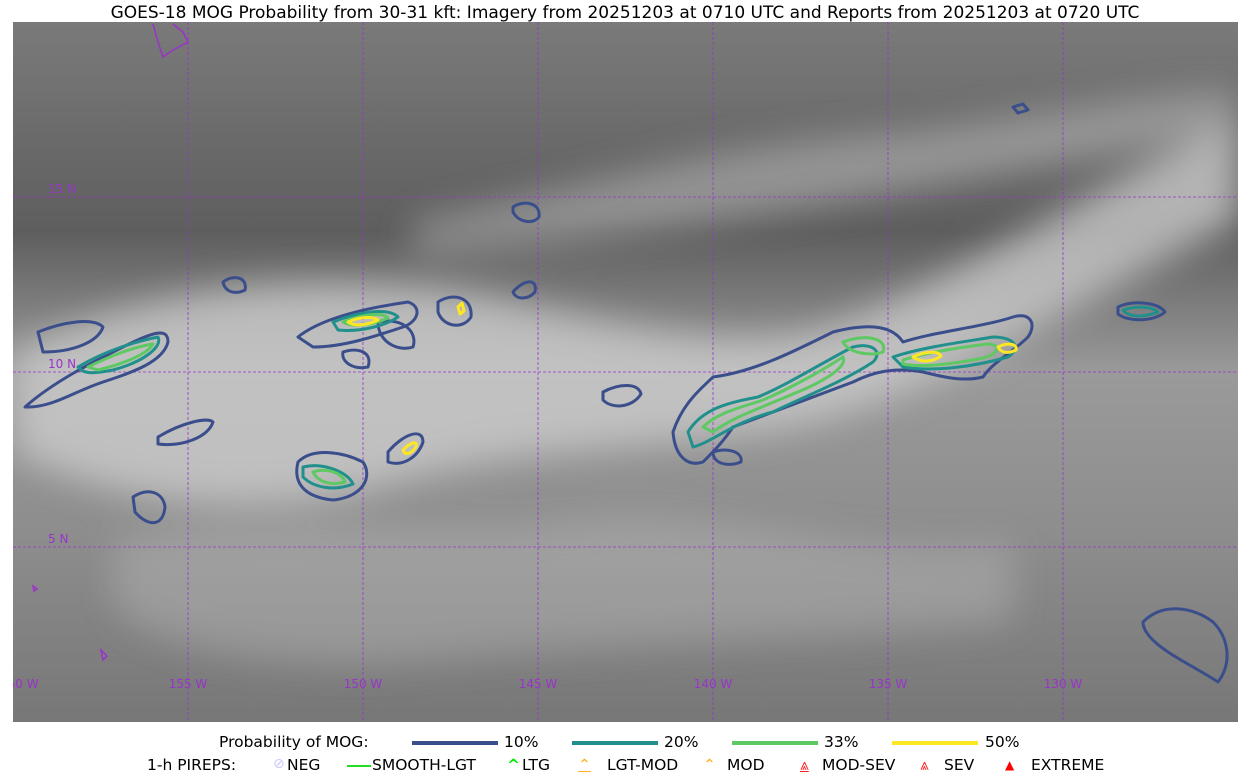 This screenshot has width=1250, height=782. I want to click on longitude-label: 130 W, so click(1063, 684).